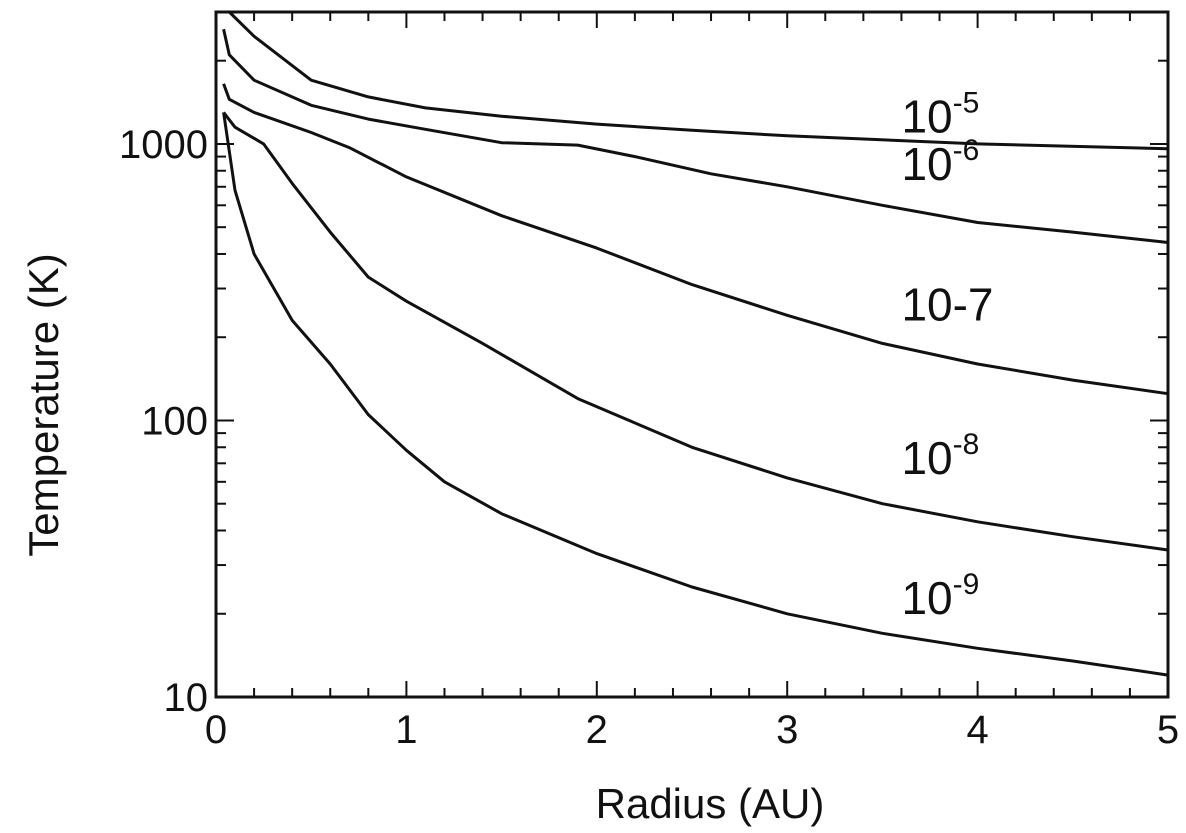 Image resolution: width=1186 pixels, height=833 pixels. Describe the element at coordinates (947, 354) in the screenshot. I see `series-labels: 10-510-6 10-7 10-8 10-9` at that location.